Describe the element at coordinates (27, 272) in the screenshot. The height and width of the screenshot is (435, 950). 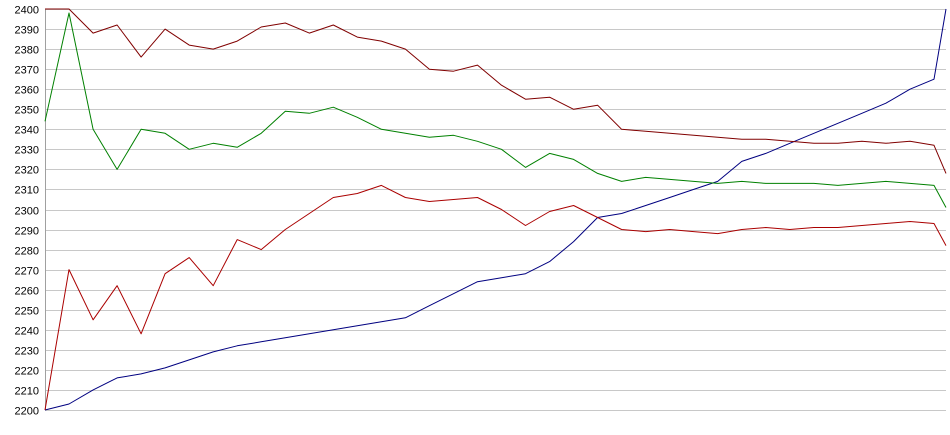
I see `y-tick-label: 2270` at that location.